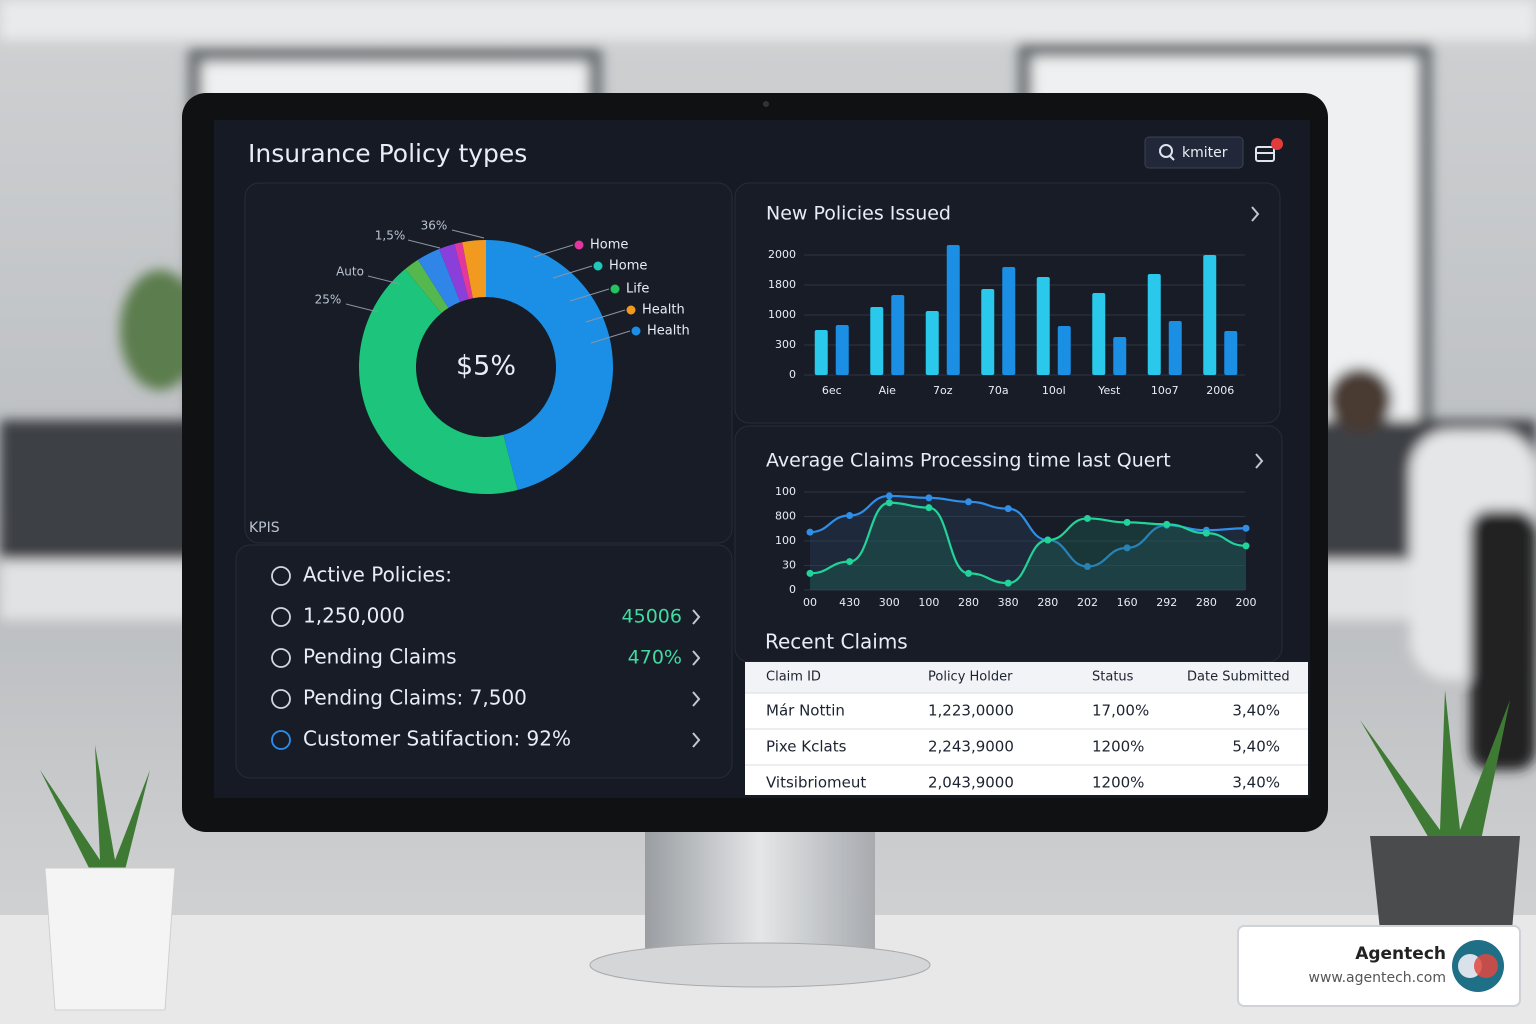 Image resolution: width=1536 pixels, height=1024 pixels. What do you see at coordinates (328, 300) in the screenshot?
I see `donut-callout: 25%` at bounding box center [328, 300].